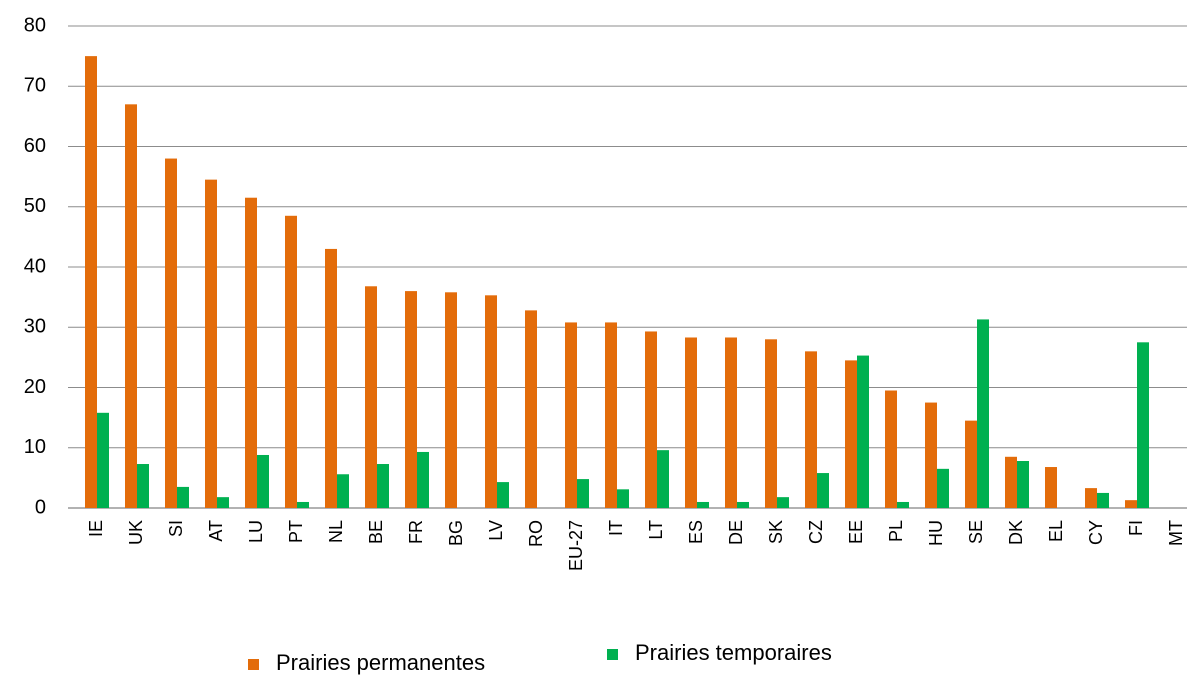 Image resolution: width=1187 pixels, height=676 pixels. What do you see at coordinates (35, 447) in the screenshot?
I see `y-tick-label: 10` at bounding box center [35, 447].